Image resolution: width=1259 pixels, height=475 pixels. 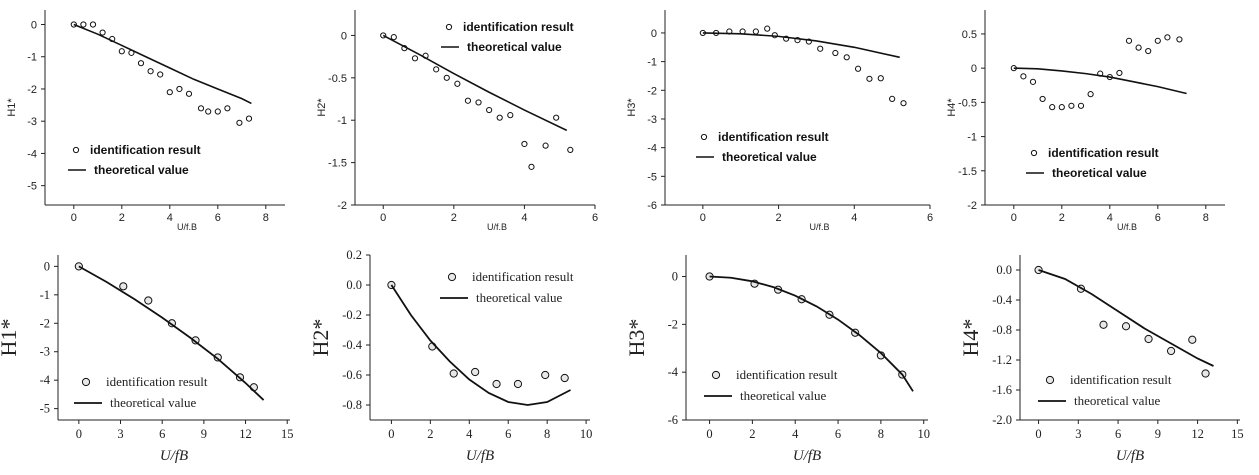 What do you see at coordinates (673, 420) in the screenshot?
I see `y-tick-label: -6` at bounding box center [673, 420].